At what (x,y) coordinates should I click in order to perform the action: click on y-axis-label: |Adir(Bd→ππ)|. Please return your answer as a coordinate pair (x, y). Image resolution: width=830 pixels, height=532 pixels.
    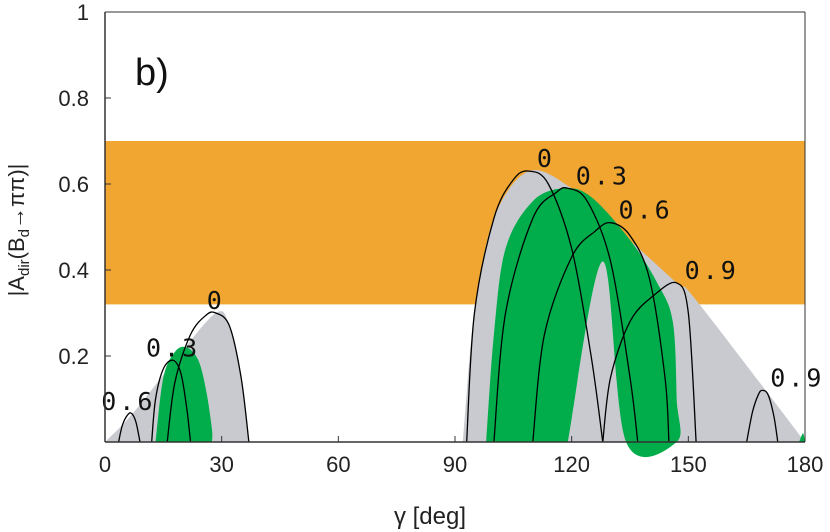
    Looking at the image, I should click on (18, 230).